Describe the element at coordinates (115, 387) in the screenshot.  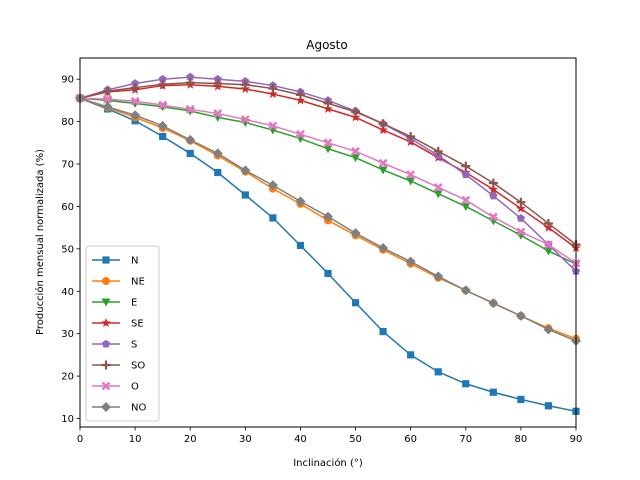
I see `legend-item-o: O` at that location.